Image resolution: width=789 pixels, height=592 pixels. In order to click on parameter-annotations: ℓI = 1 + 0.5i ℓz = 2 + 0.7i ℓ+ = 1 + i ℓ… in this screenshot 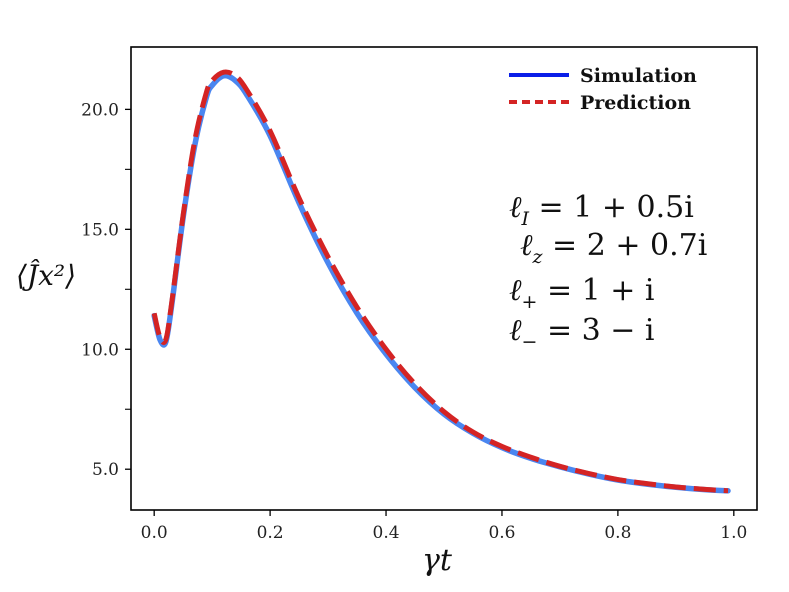, I will do `click(608, 271)`.